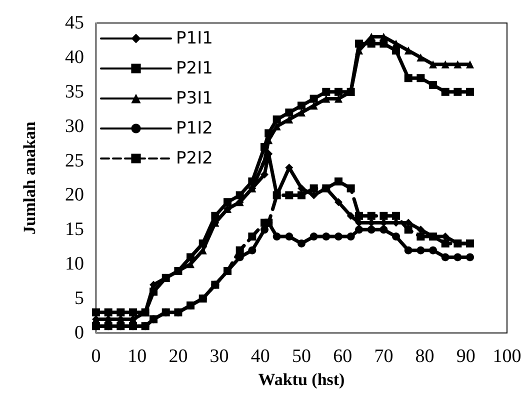 The width and height of the screenshot is (527, 413). I want to click on y-axis-title: Jumlah anakan, so click(29, 177).